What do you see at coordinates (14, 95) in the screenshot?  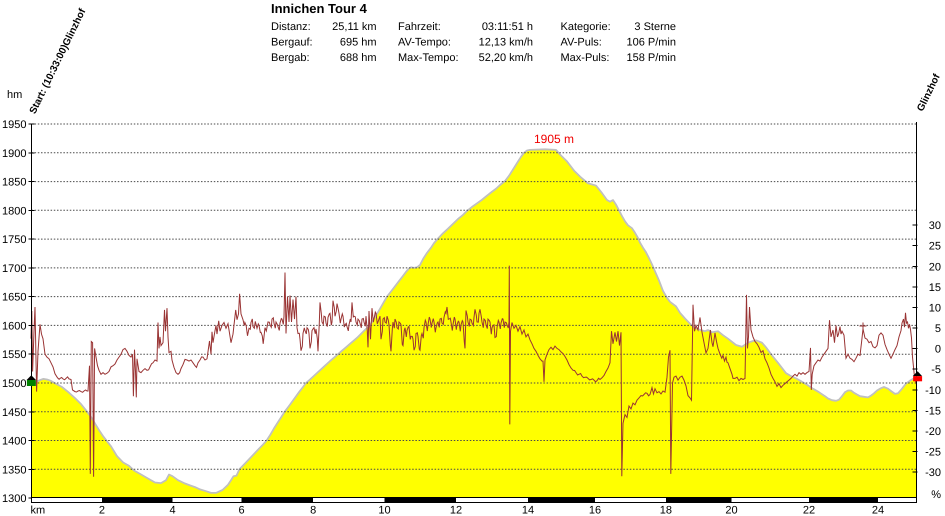 I see `svg-text: hm` at bounding box center [14, 95].